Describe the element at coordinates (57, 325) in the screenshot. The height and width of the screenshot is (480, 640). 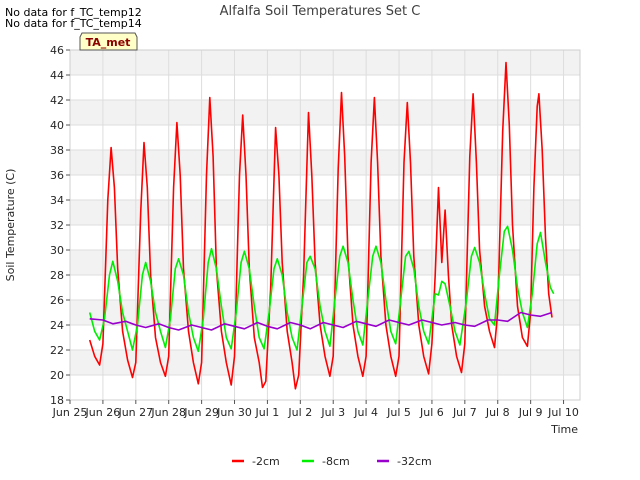
I see `y-tick-label: 24` at that location.